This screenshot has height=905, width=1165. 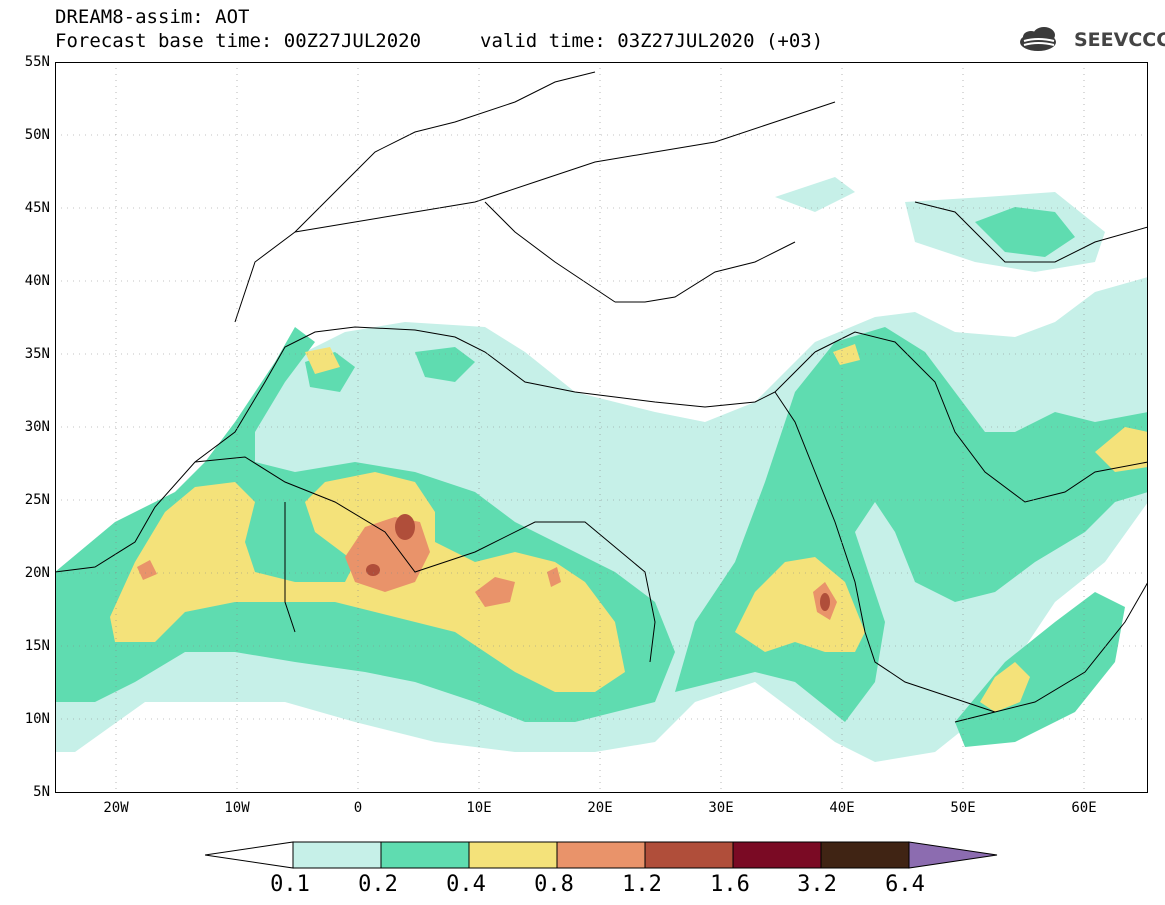 I want to click on aot-colorbar, so click(x=601, y=855).